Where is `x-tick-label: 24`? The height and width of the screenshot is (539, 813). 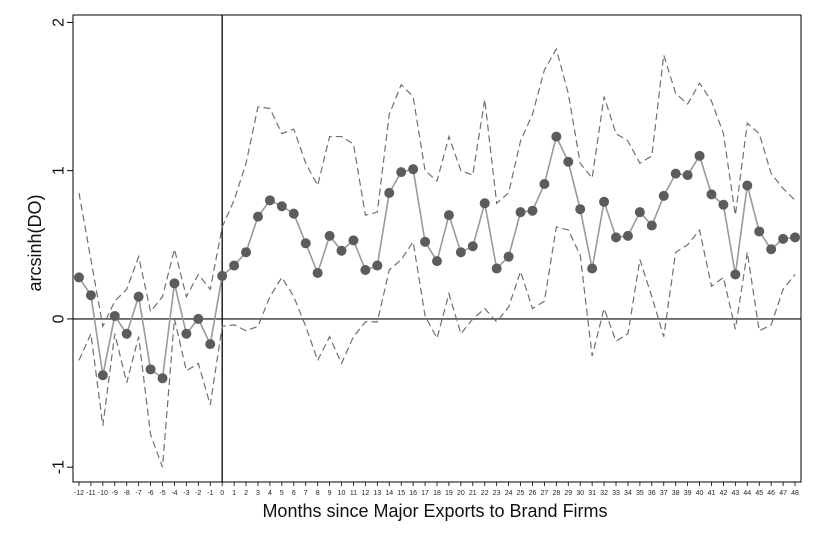
x-tick-label: 24 is located at coordinates (509, 493).